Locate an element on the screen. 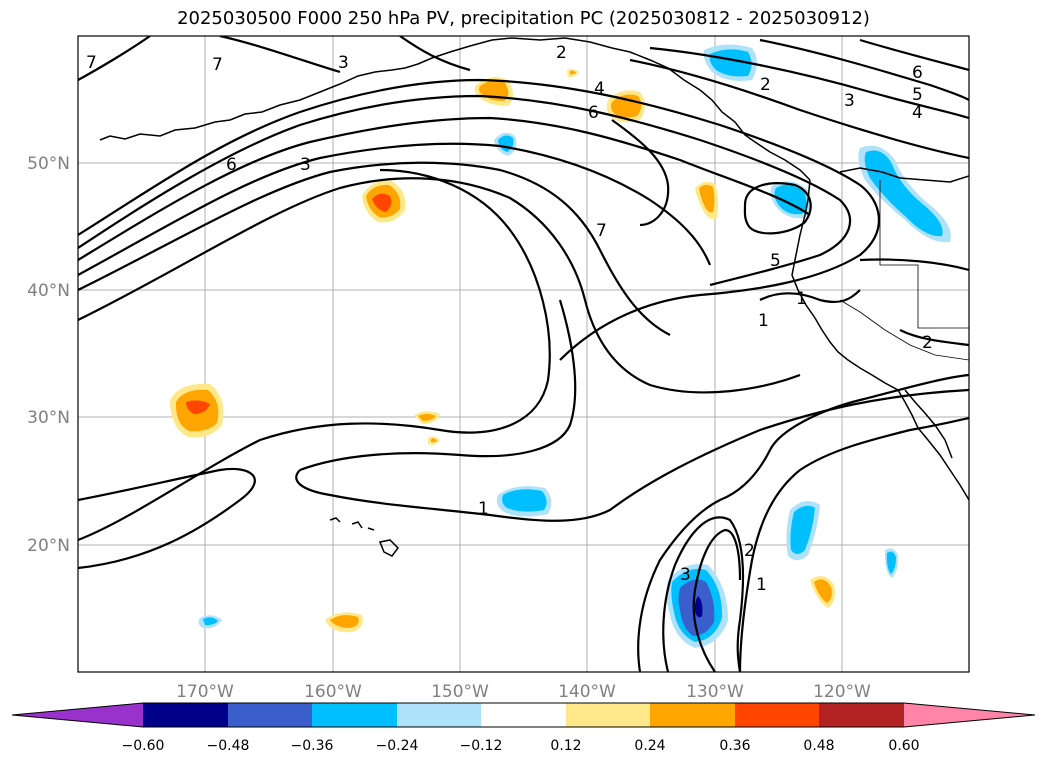 The image size is (1047, 765). colorbar-extend-high is located at coordinates (969, 715).